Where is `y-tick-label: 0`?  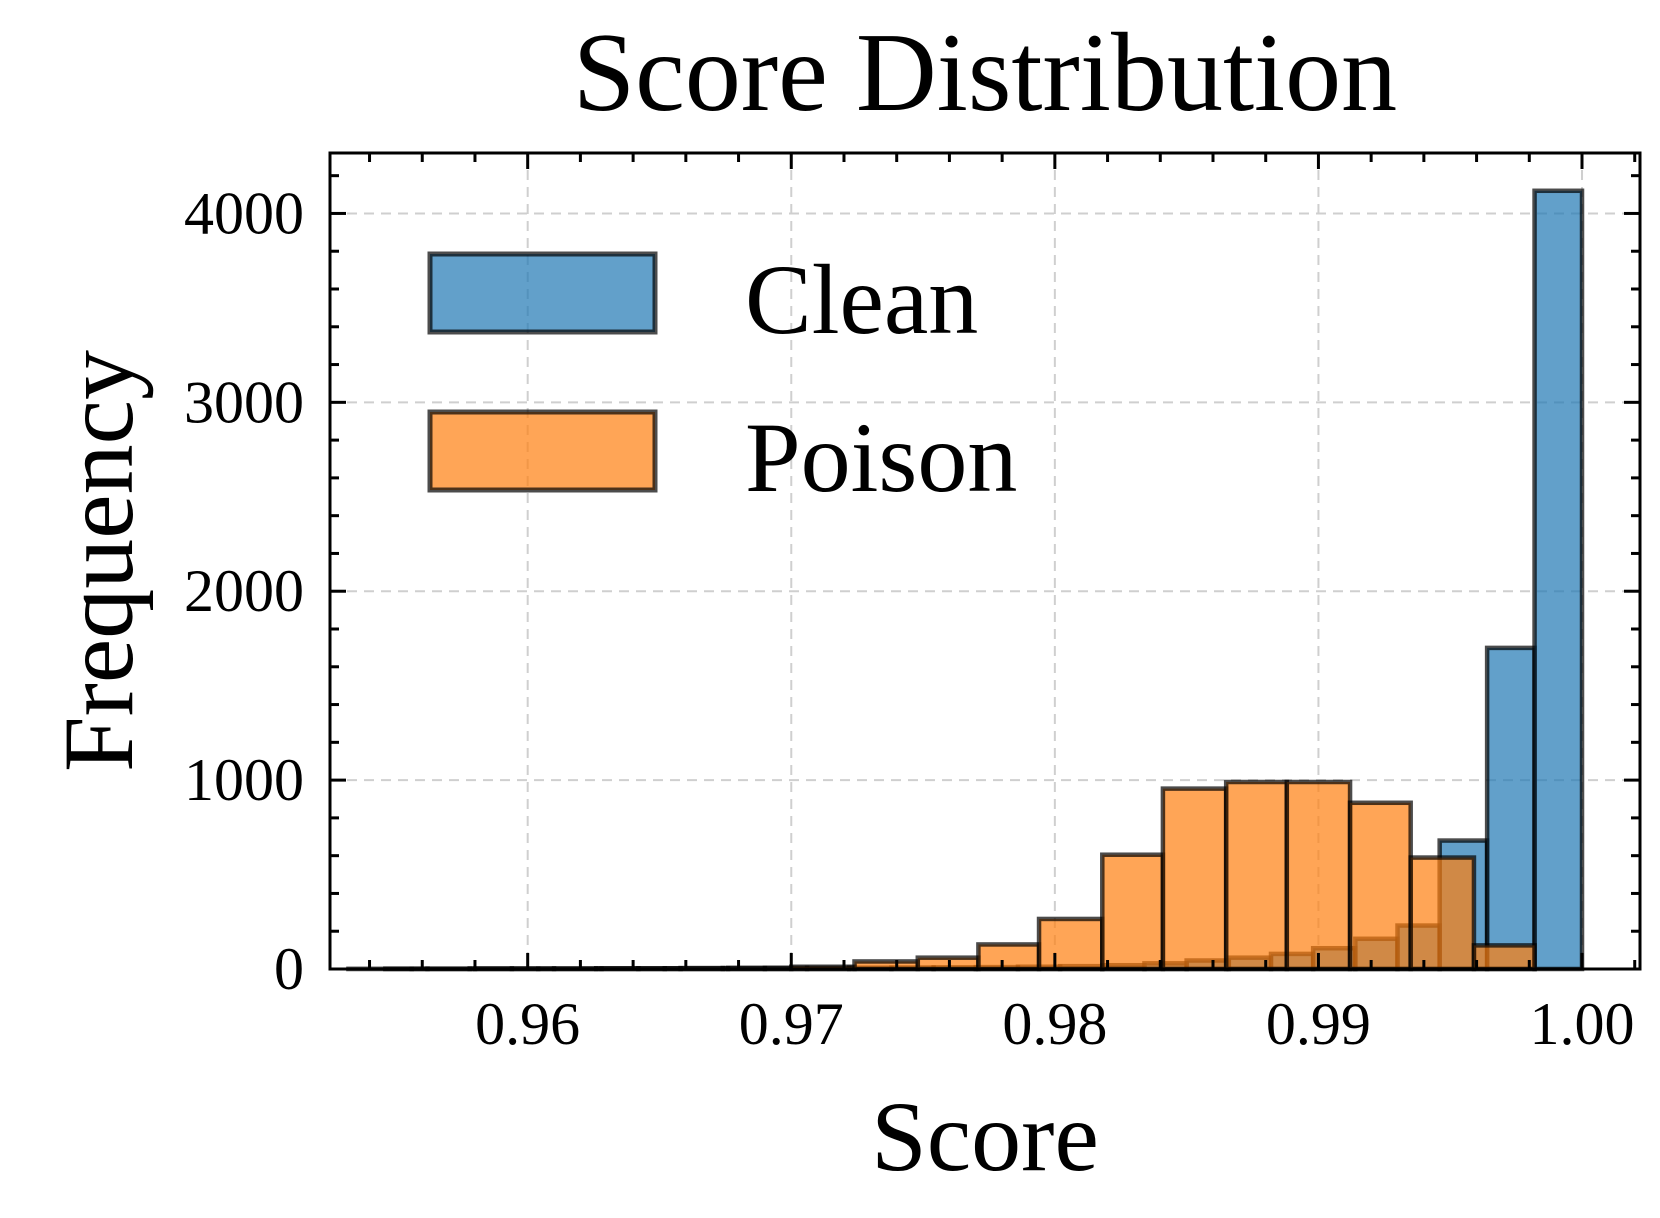
y-tick-label: 0 is located at coordinates (289, 969).